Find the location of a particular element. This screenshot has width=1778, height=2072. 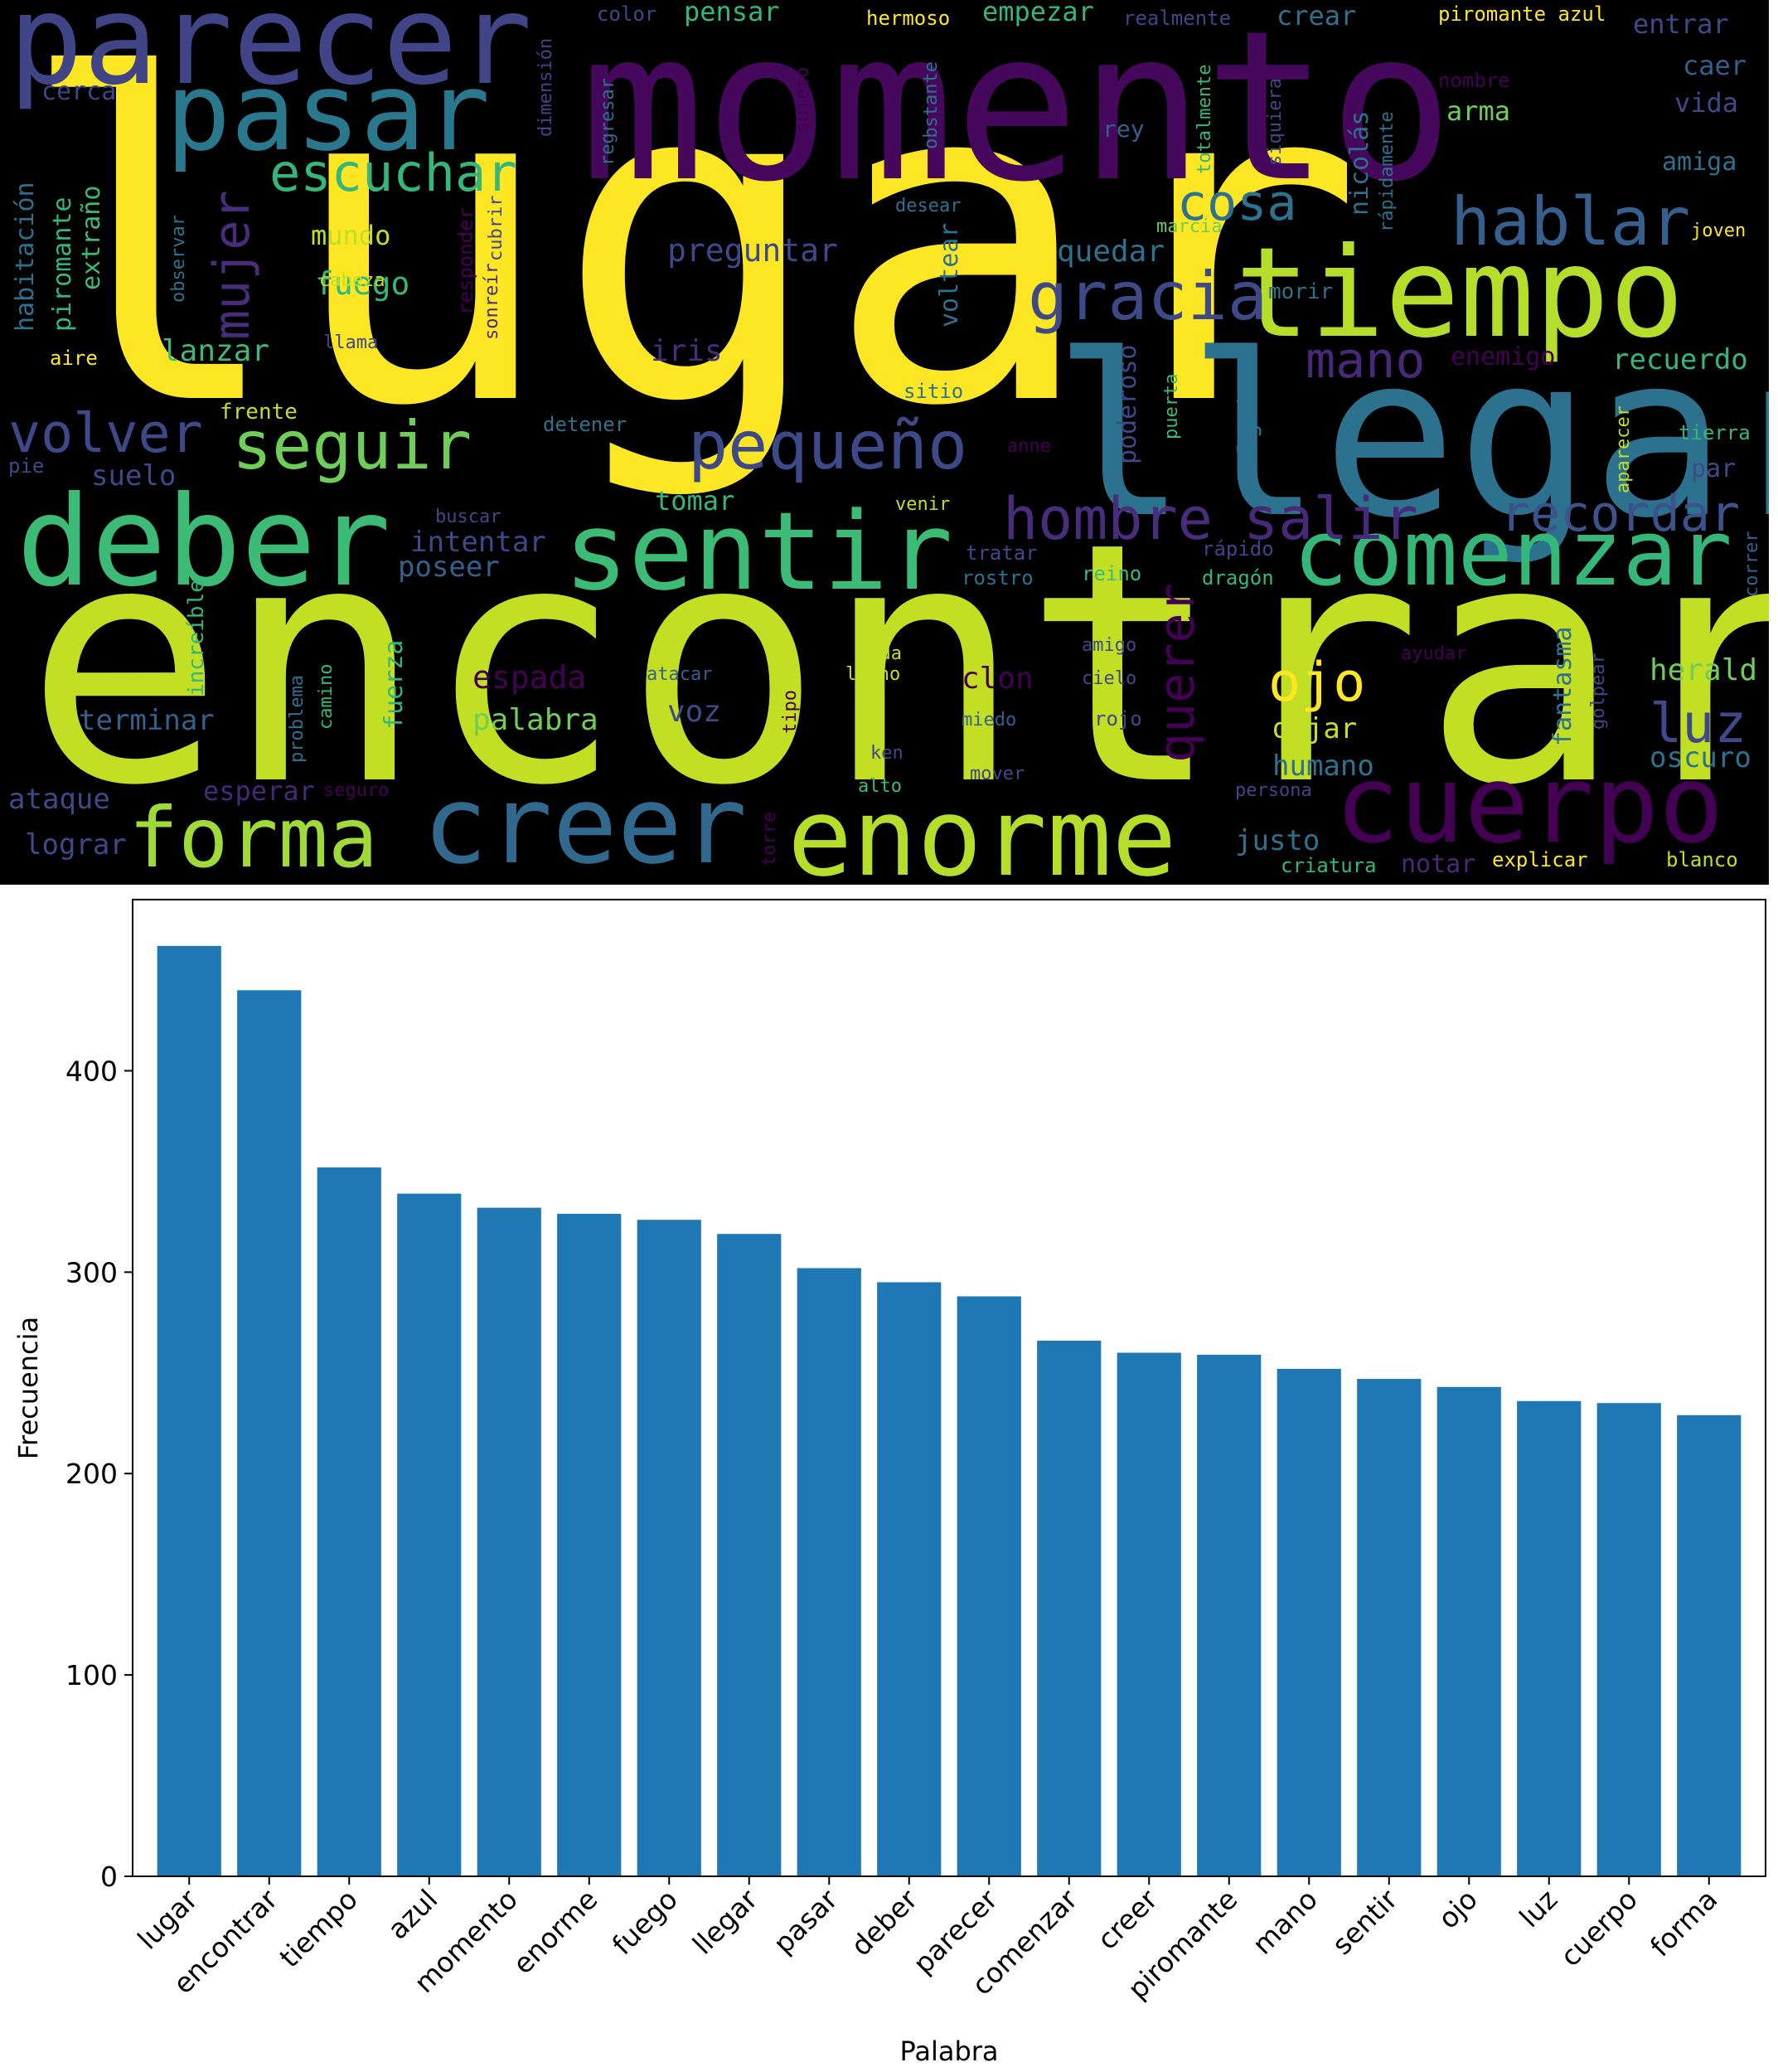

x-tick-label: llegar is located at coordinates (725, 1922).